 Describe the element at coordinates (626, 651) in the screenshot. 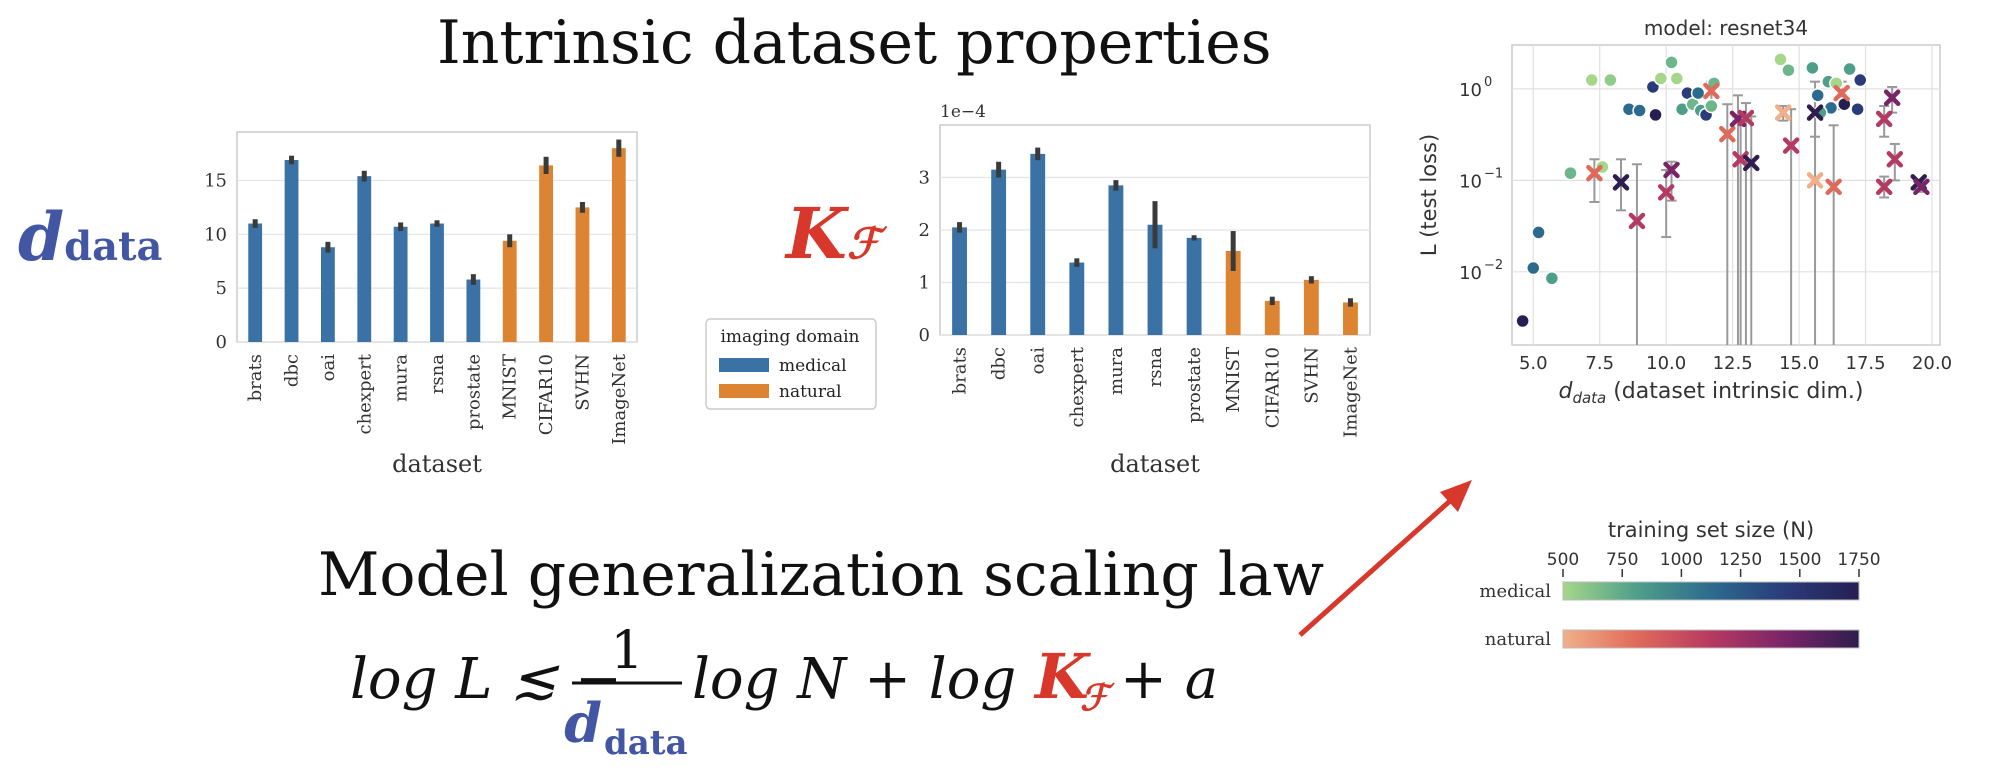

I see `formula-numerator: 1` at that location.